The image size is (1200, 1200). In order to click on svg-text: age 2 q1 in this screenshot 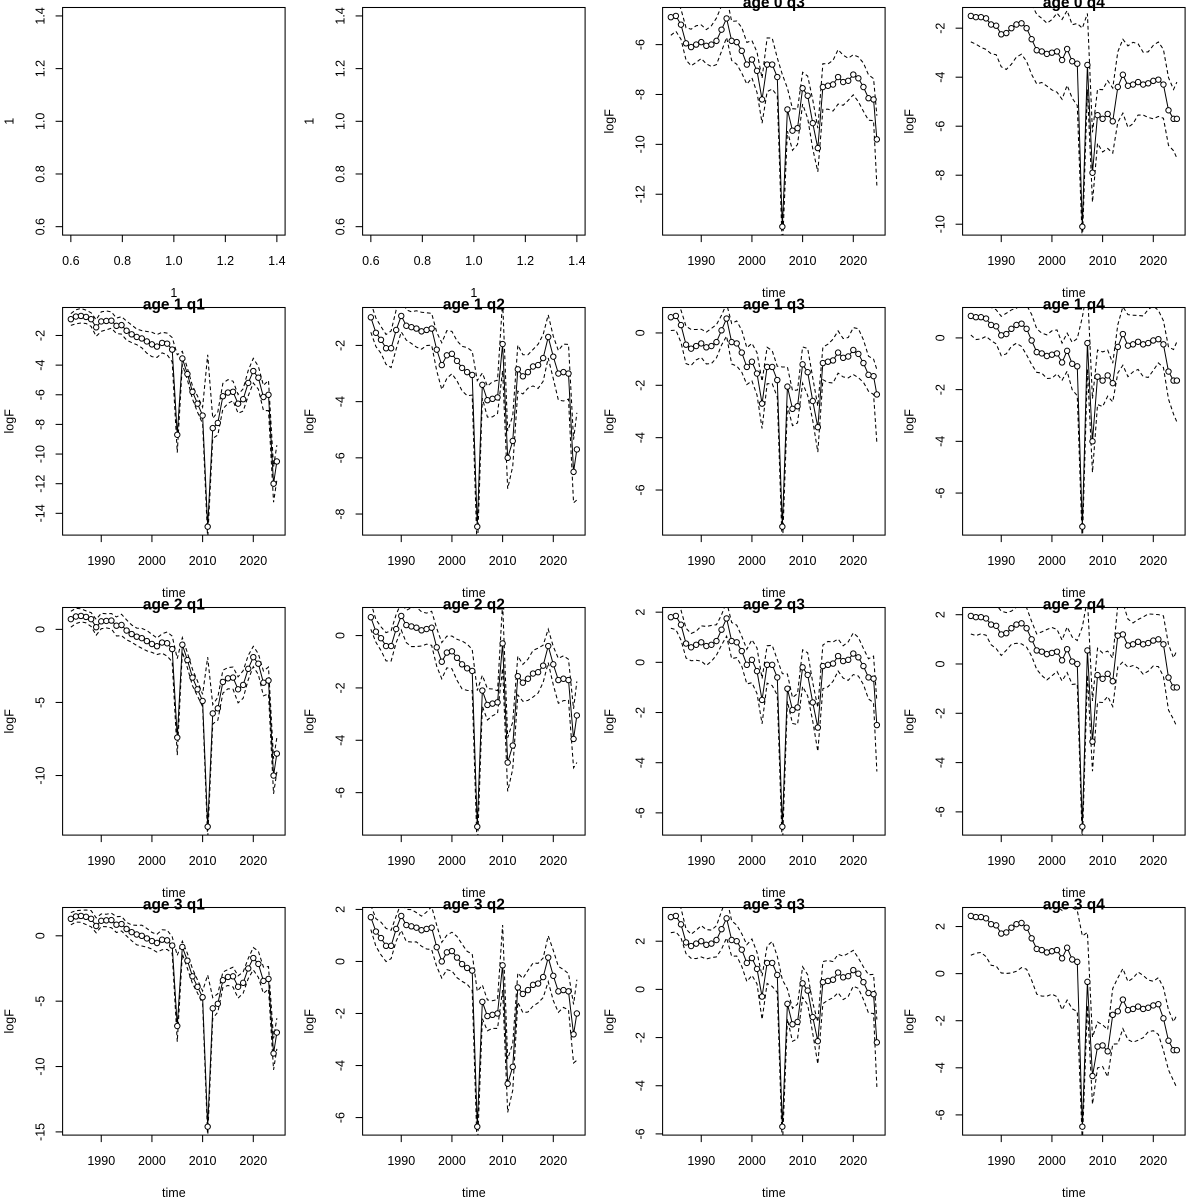, I will do `click(174, 604)`.